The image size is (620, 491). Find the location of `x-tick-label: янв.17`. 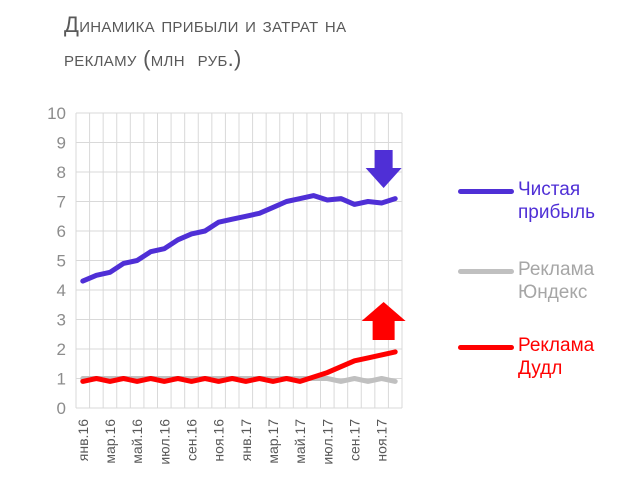

x-tick-label: янв.17 is located at coordinates (246, 440).